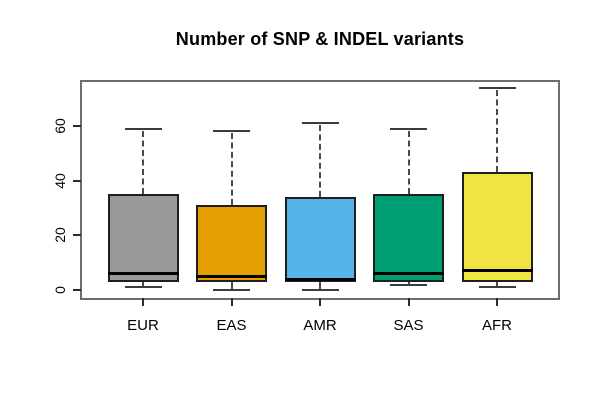 The width and height of the screenshot is (600, 400). I want to click on x-axis-tick-afr, so click(497, 302).